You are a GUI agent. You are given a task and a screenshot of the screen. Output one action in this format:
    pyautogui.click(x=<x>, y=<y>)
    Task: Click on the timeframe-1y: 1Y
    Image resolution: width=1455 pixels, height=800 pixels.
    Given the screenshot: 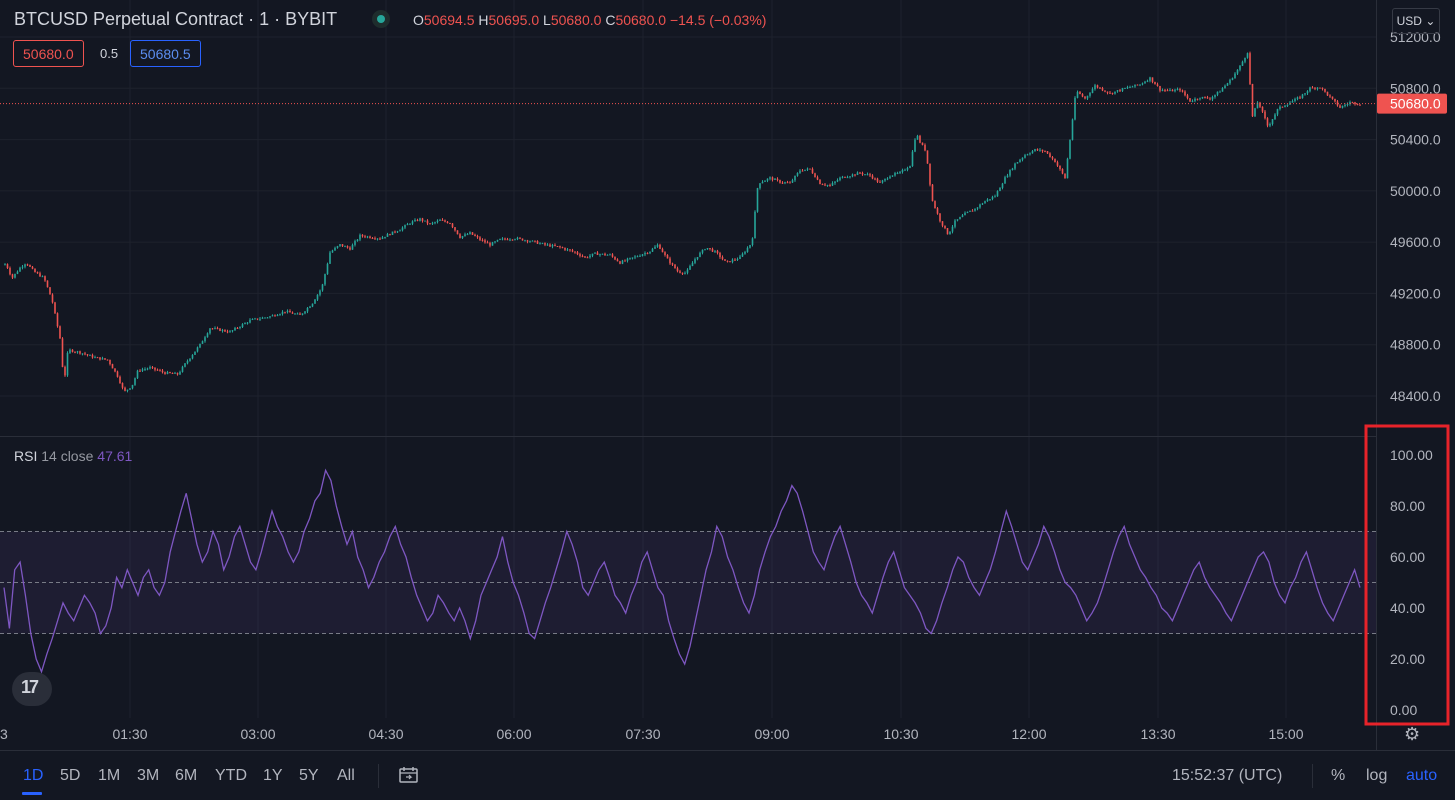 What is the action you would take?
    pyautogui.click(x=273, y=775)
    